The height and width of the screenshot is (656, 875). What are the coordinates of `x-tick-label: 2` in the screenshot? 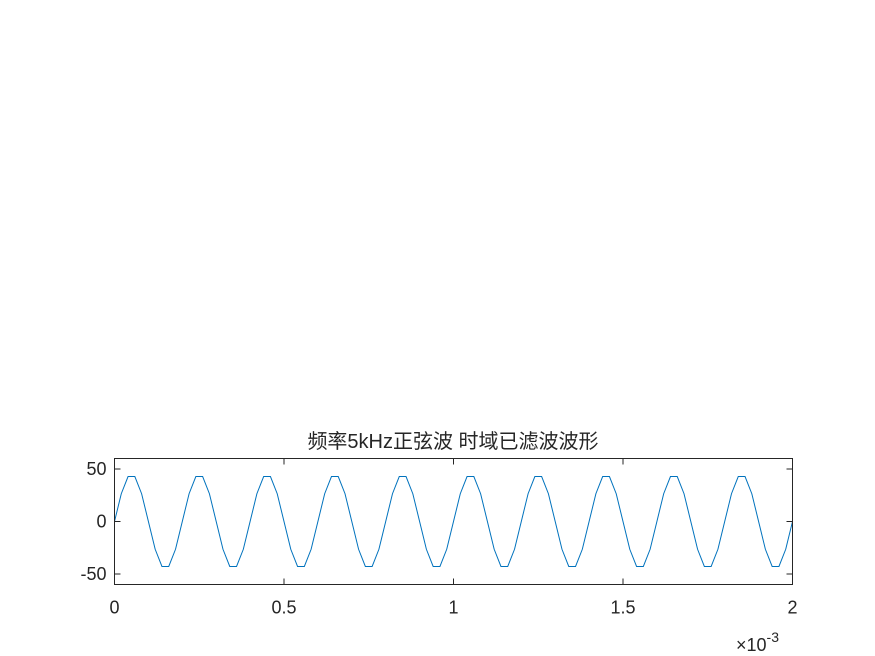 It's located at (792, 608).